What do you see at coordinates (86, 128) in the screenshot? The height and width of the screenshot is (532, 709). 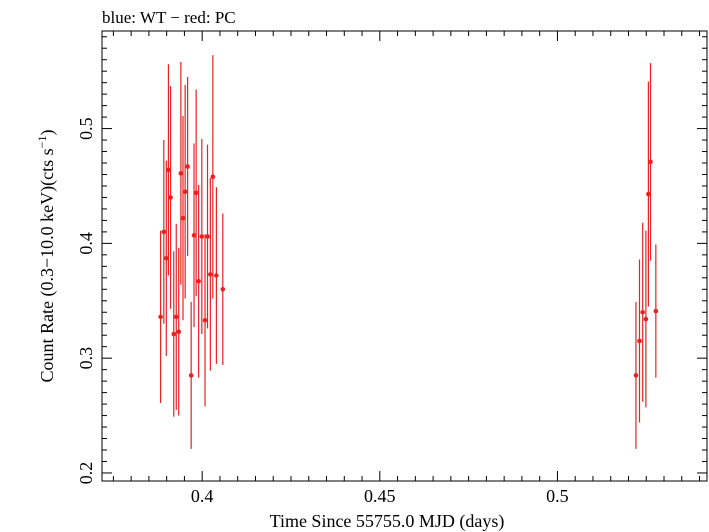 I see `y-tick-label: 0.5` at bounding box center [86, 128].